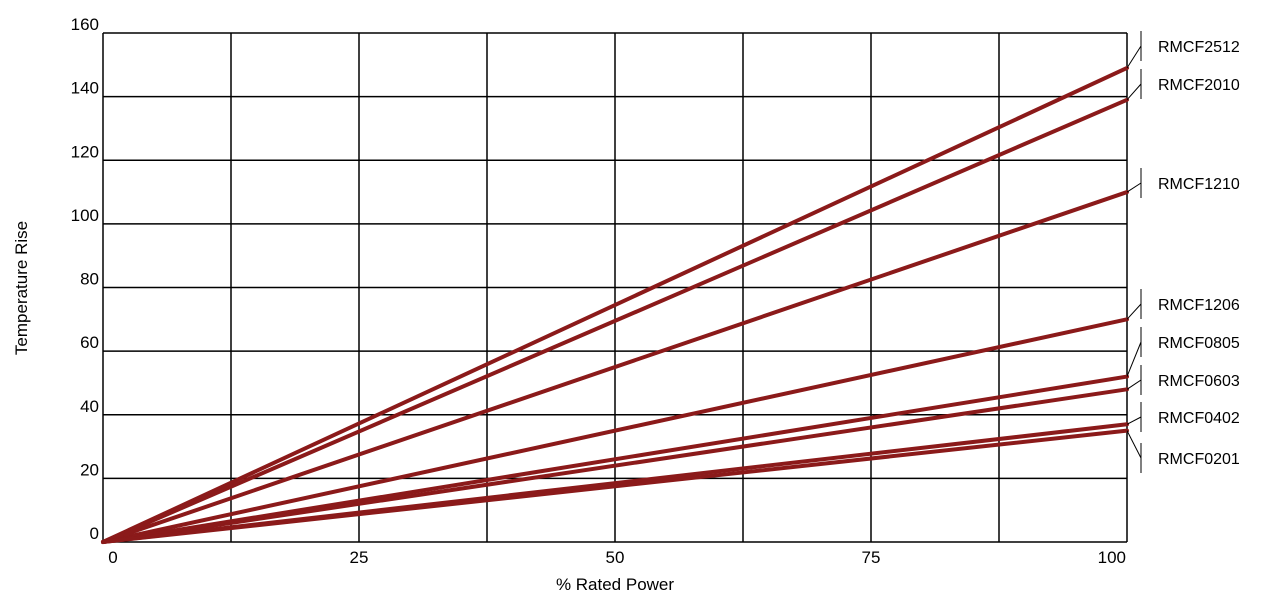 The width and height of the screenshot is (1262, 595). Describe the element at coordinates (1112, 557) in the screenshot. I see `x-tick-label: 100` at that location.